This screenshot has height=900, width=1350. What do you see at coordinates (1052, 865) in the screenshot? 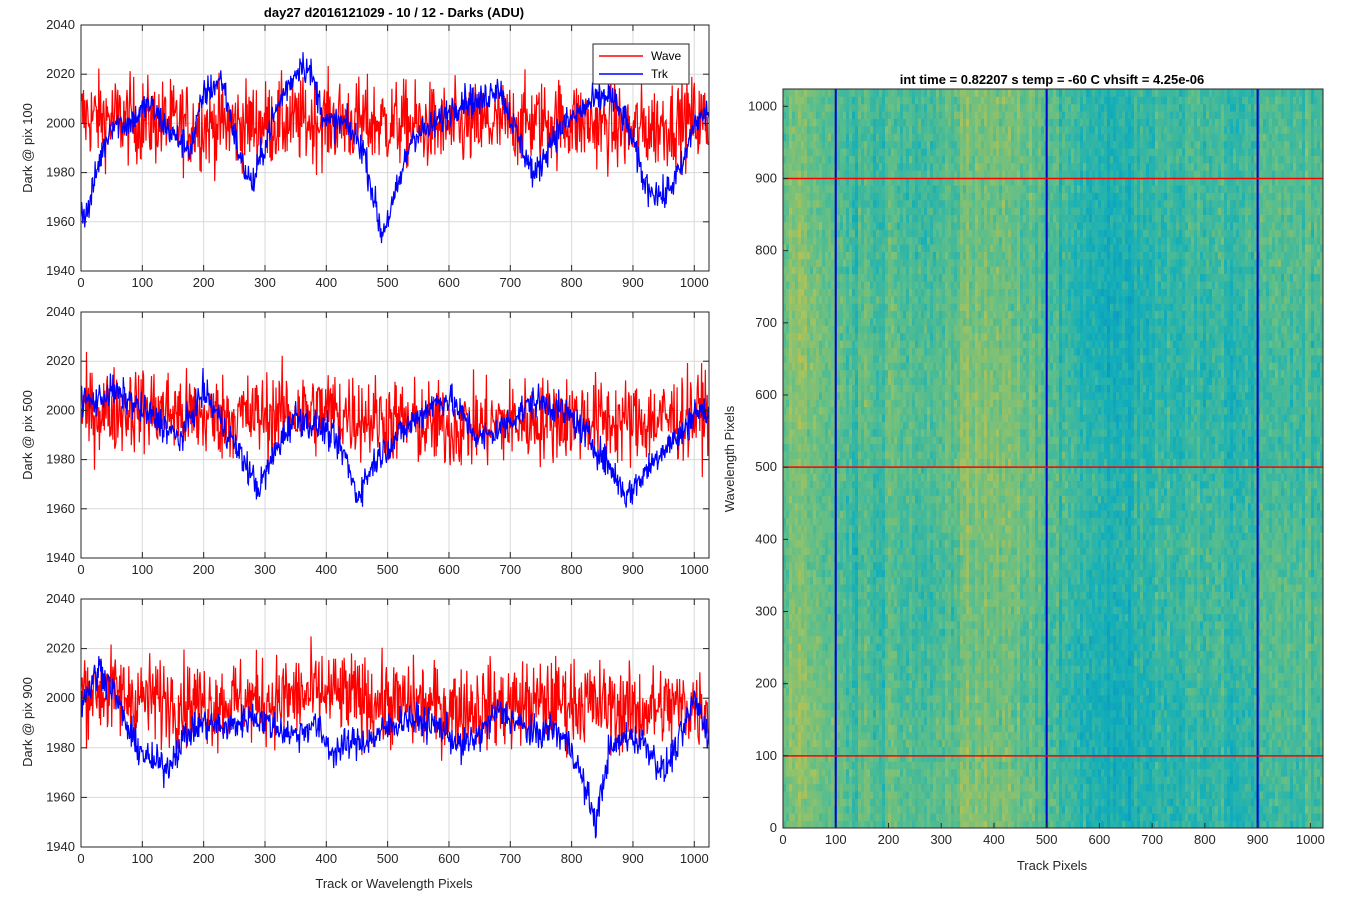
I see `x-axis-label: Track Pixels` at bounding box center [1052, 865].